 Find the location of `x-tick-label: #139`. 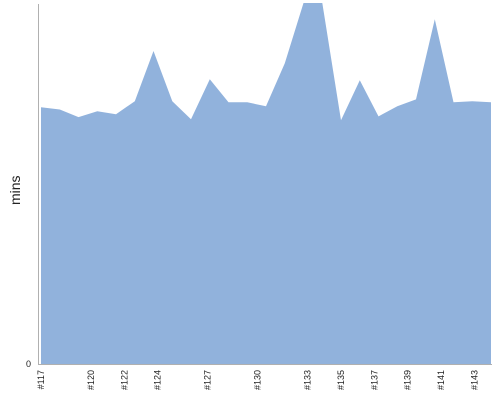

x-tick-label: #139 is located at coordinates (408, 380).